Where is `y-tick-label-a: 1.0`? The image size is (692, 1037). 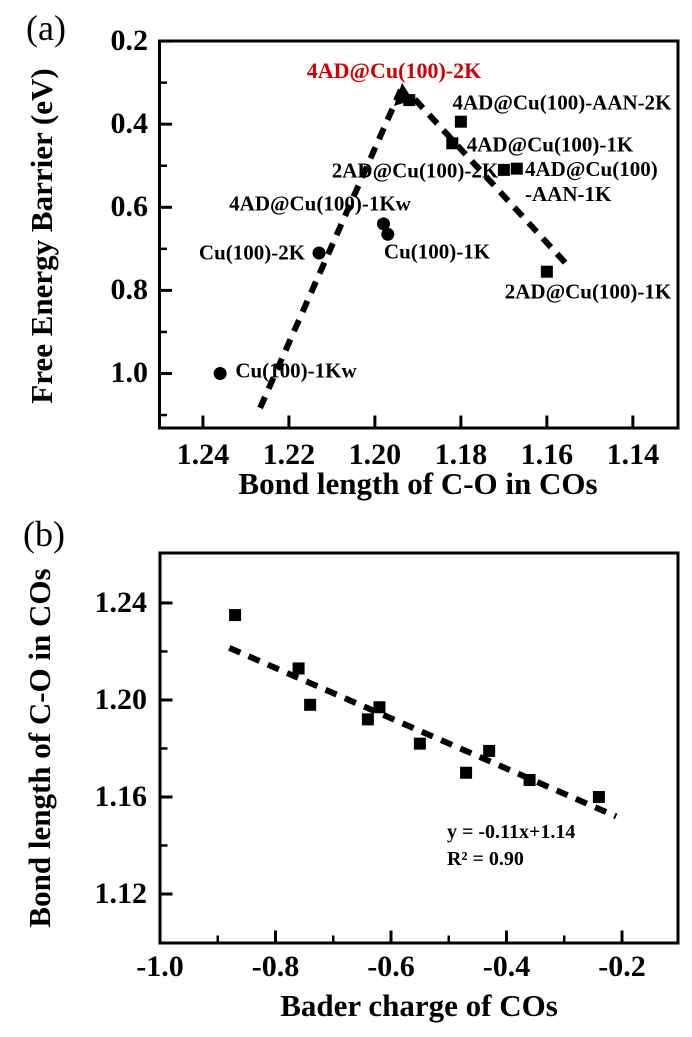
y-tick-label-a: 1.0 is located at coordinates (129, 373).